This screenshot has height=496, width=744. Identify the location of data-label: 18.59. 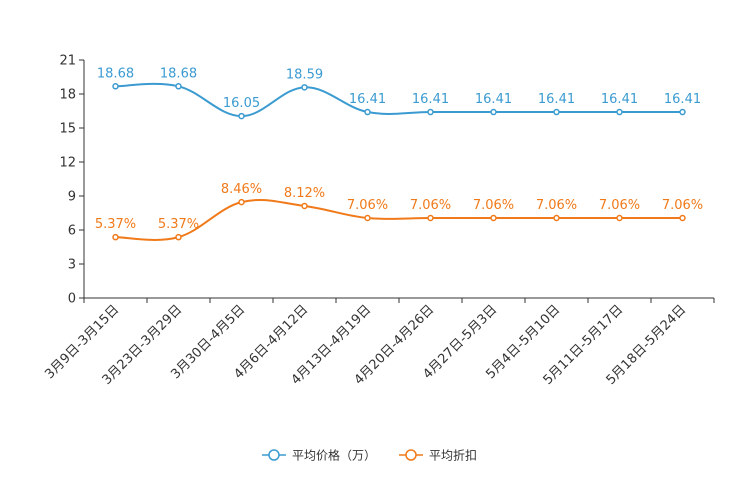
(304, 74).